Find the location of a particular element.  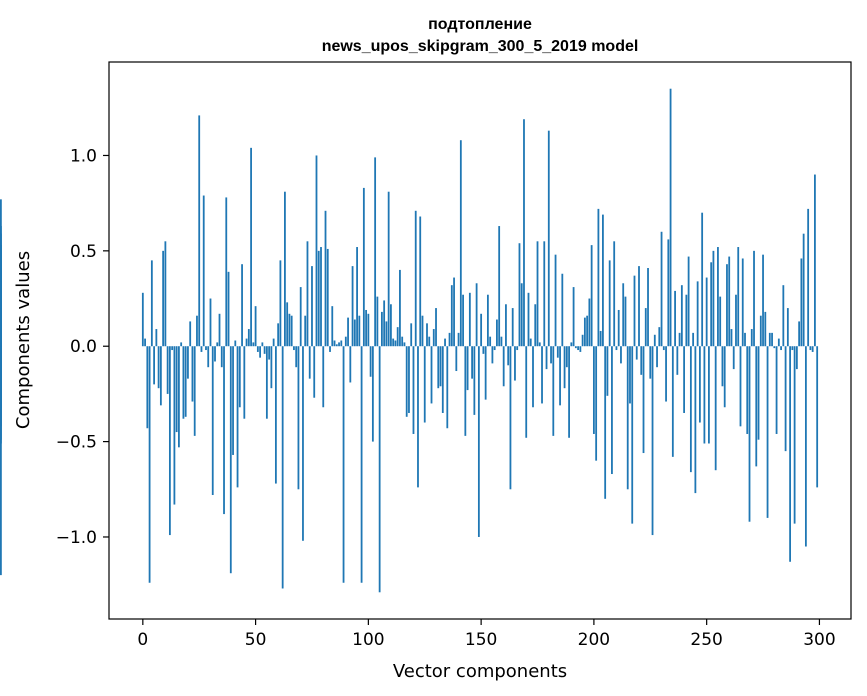

y-axis-ticks: −1.0 −0.5 0.0 0.5 1.0 is located at coordinates (82, 347).